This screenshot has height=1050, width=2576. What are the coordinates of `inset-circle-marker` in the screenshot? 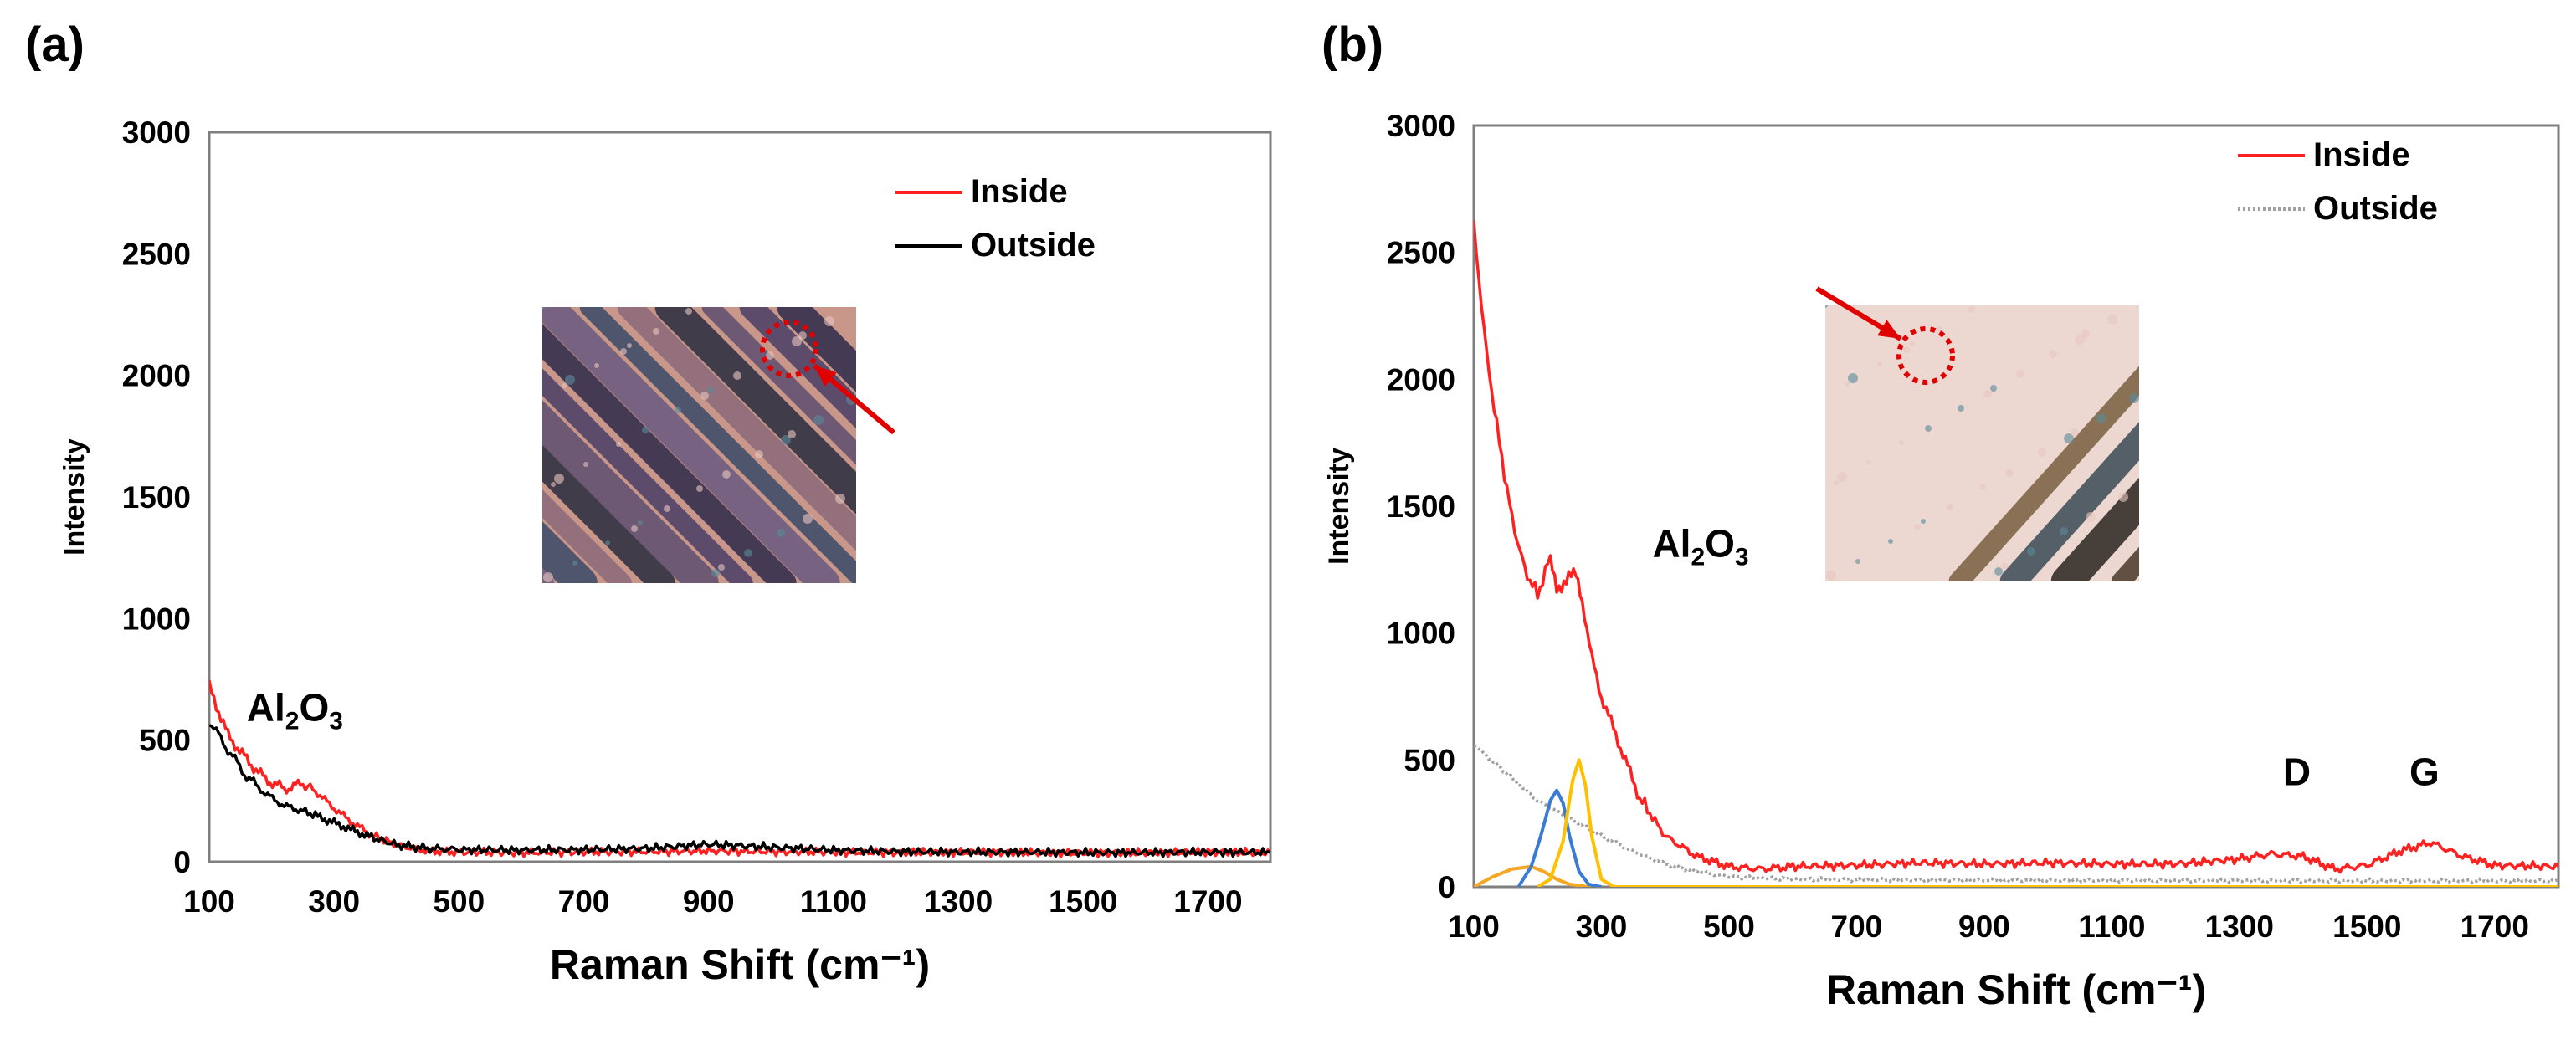 It's located at (1925, 355).